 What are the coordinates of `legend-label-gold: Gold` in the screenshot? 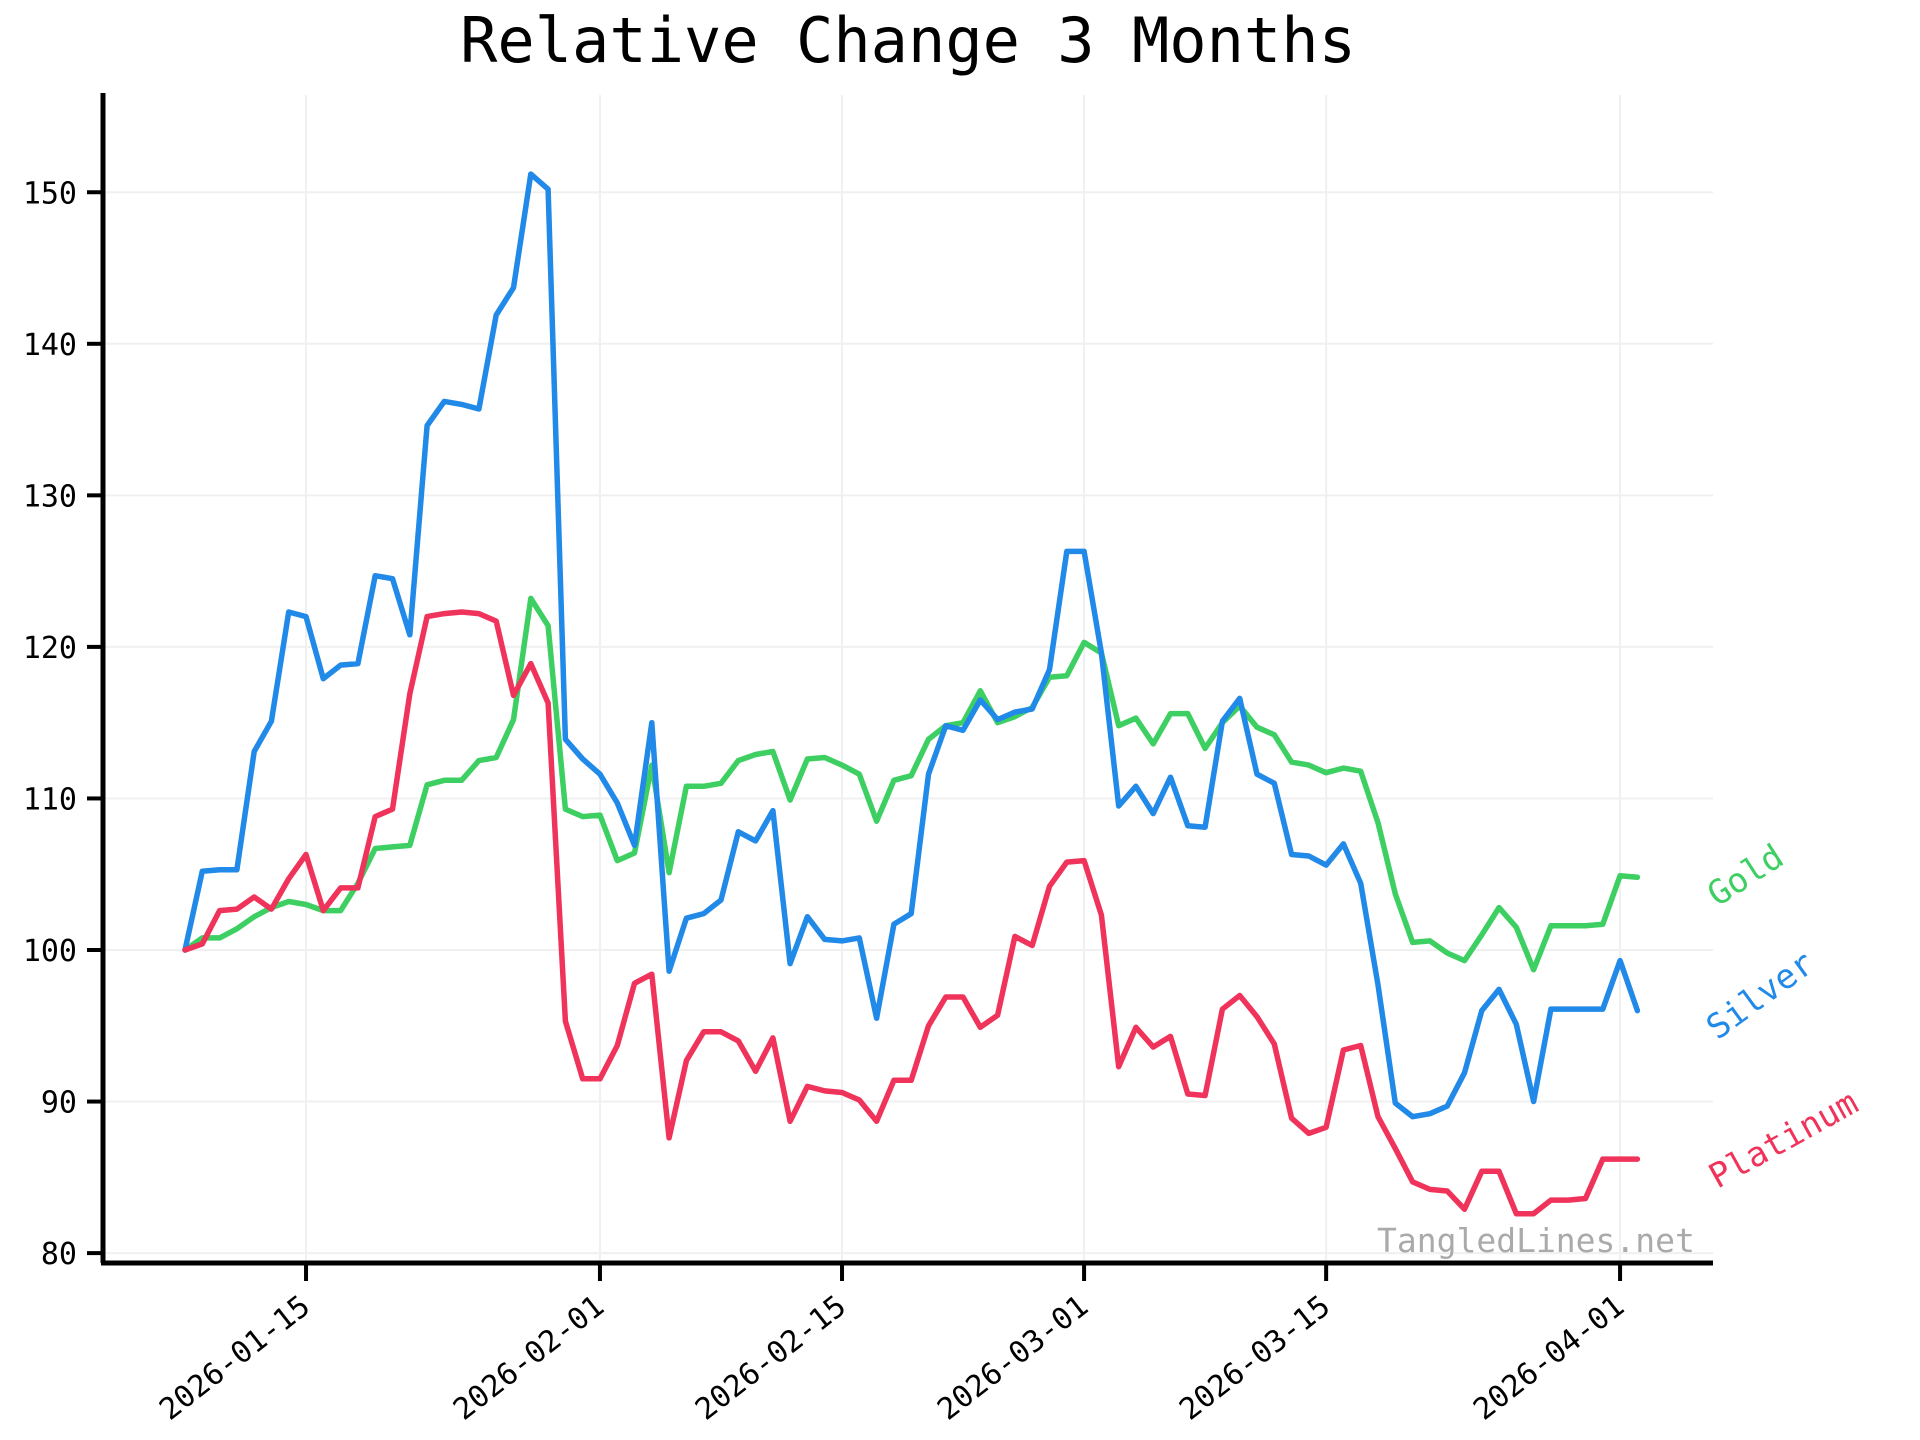 It's located at (1745, 876).